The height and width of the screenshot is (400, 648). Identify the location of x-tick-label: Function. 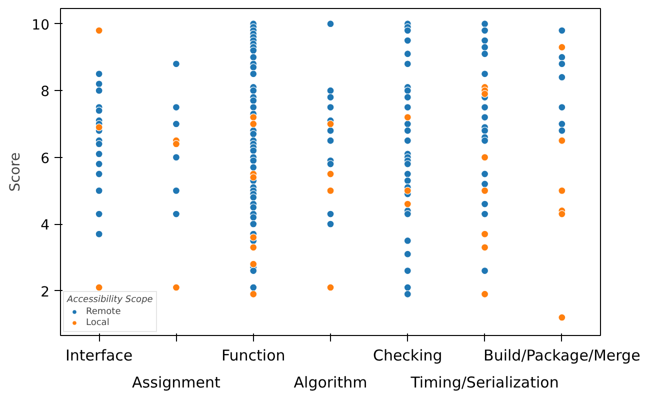
(253, 355).